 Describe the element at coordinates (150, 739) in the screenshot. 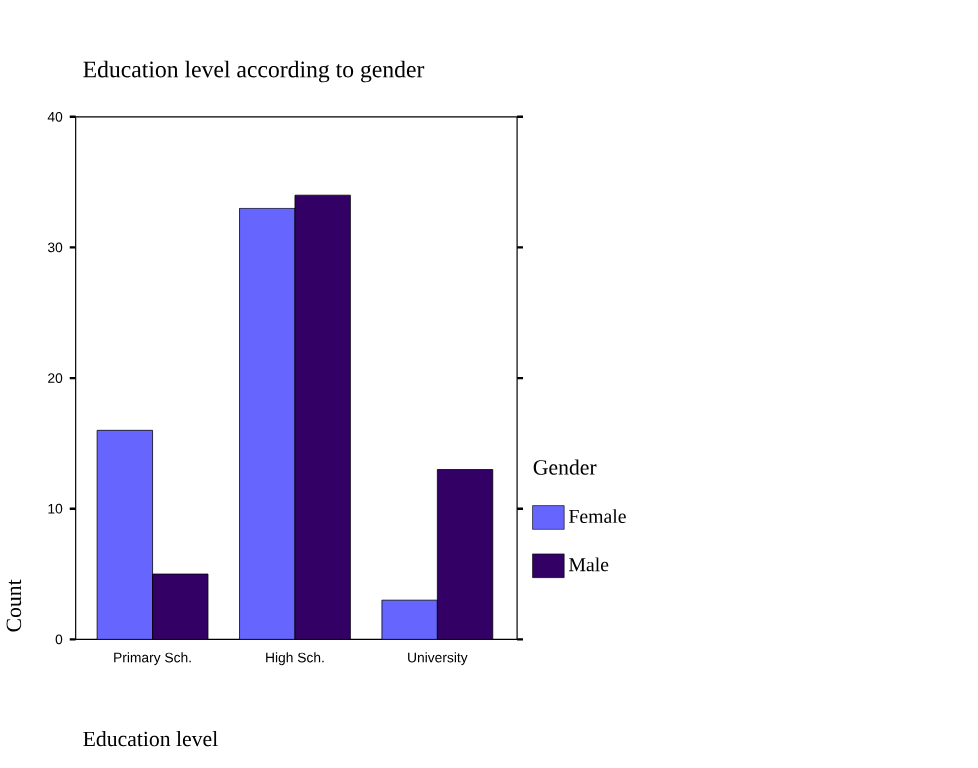

I see `x-axis-title: Education level` at that location.